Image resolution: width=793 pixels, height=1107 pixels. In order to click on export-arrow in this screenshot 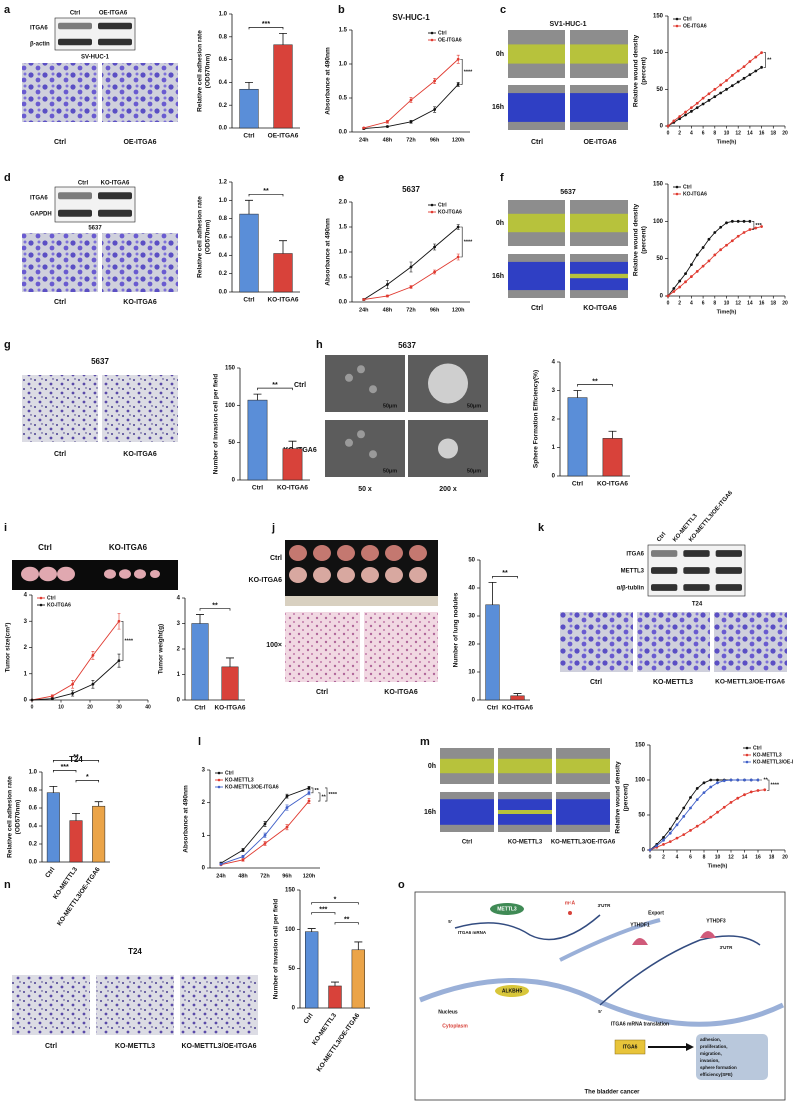, I will do `click(610, 940)`.